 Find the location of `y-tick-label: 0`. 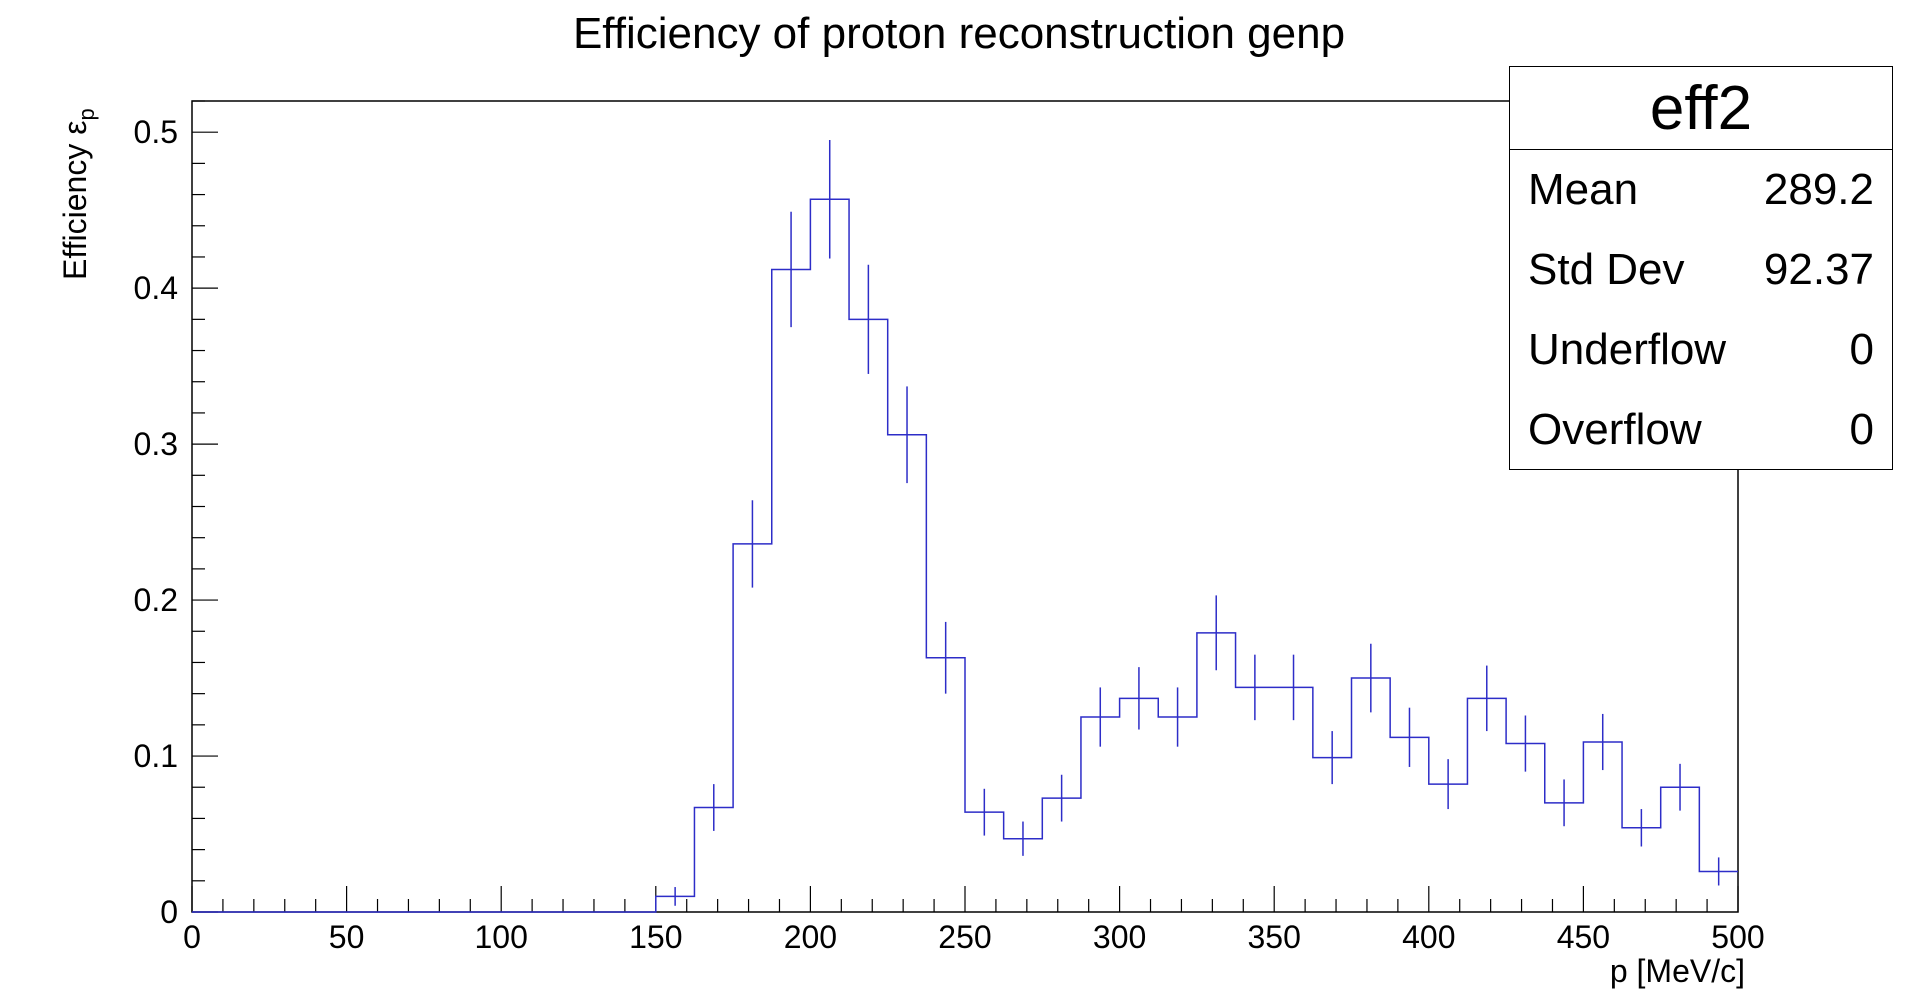

y-tick-label: 0 is located at coordinates (169, 912).